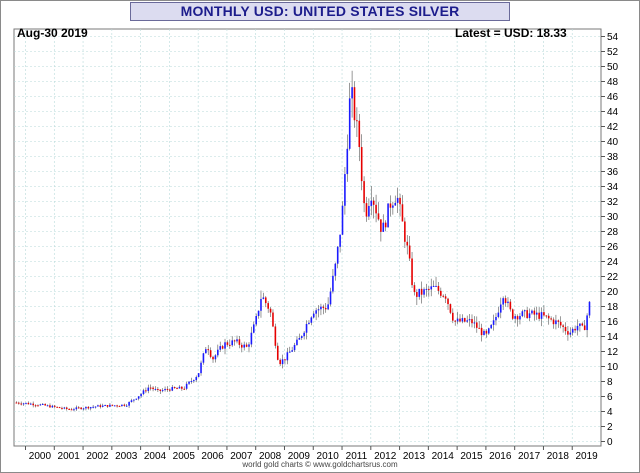 The width and height of the screenshot is (640, 473). What do you see at coordinates (69, 456) in the screenshot?
I see `x-tick-label: 2001` at bounding box center [69, 456].